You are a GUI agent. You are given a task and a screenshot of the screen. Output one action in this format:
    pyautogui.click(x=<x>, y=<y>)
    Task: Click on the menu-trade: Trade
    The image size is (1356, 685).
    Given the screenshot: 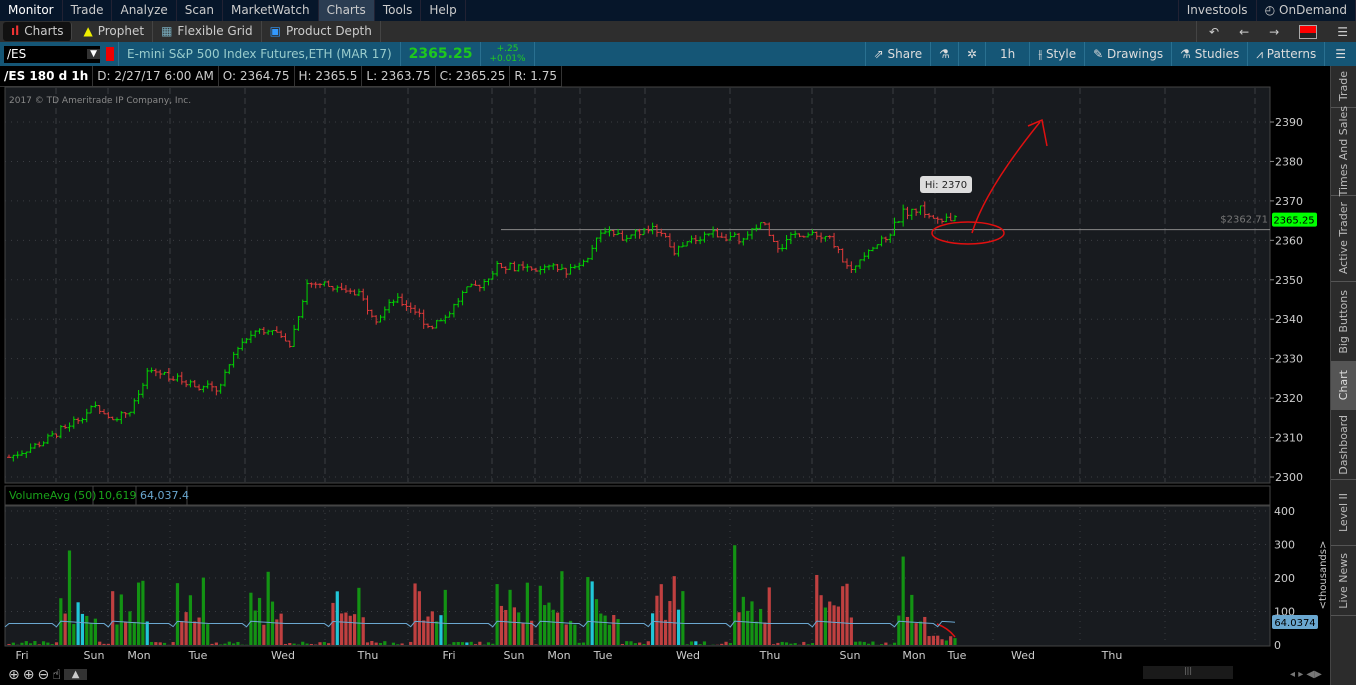 What is the action you would take?
    pyautogui.click(x=88, y=10)
    